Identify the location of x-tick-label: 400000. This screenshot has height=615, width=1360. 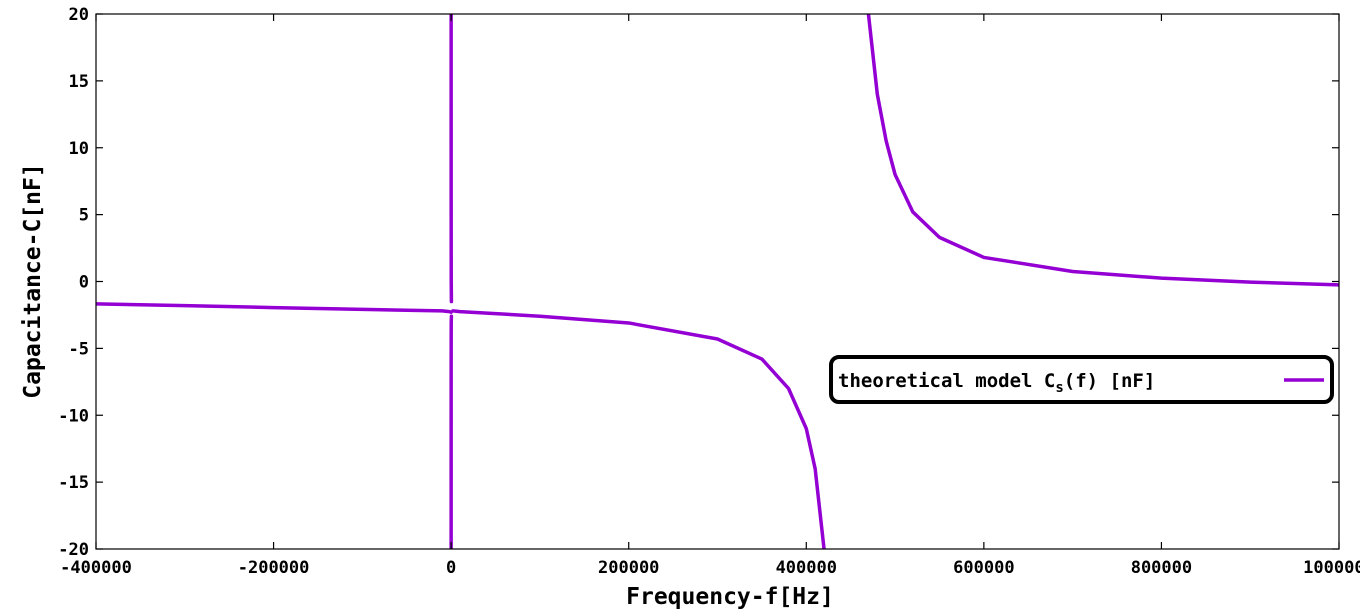
(806, 568).